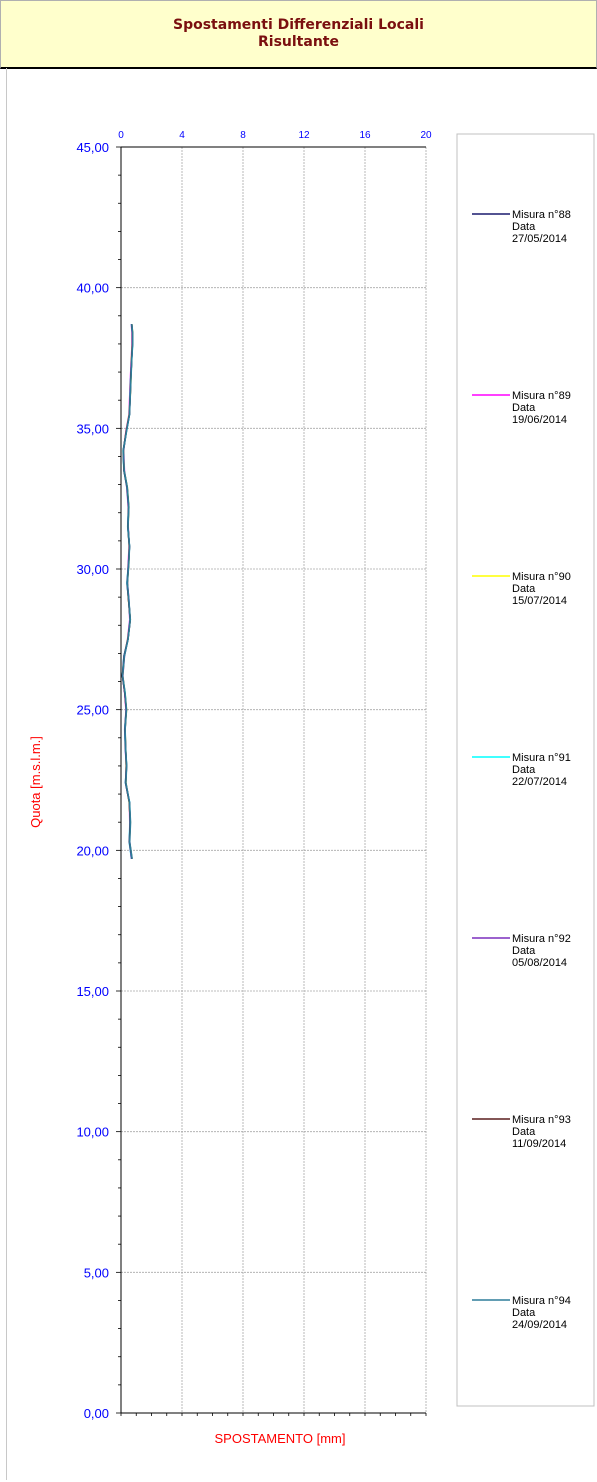 The image size is (597, 1482). I want to click on x-tick-label: 0, so click(121, 135).